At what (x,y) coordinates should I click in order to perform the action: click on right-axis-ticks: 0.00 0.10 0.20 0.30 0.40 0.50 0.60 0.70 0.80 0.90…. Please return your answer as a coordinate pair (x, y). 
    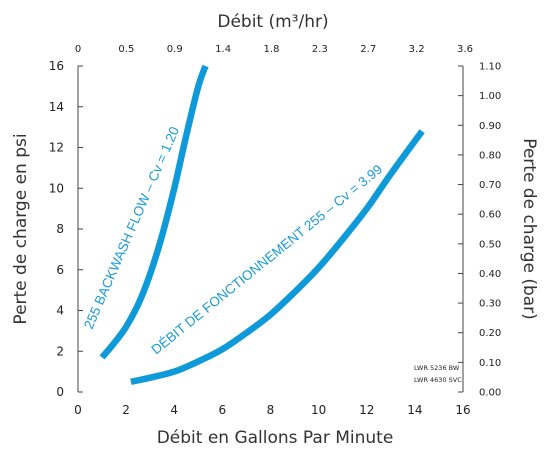
    Looking at the image, I should click on (479, 230).